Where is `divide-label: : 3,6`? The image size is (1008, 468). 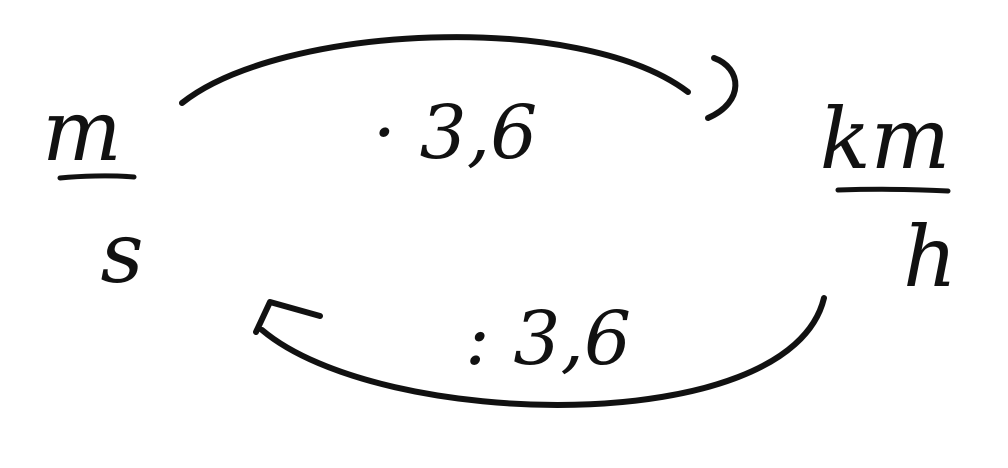
divide-label: : 3,6 is located at coordinates (548, 339).